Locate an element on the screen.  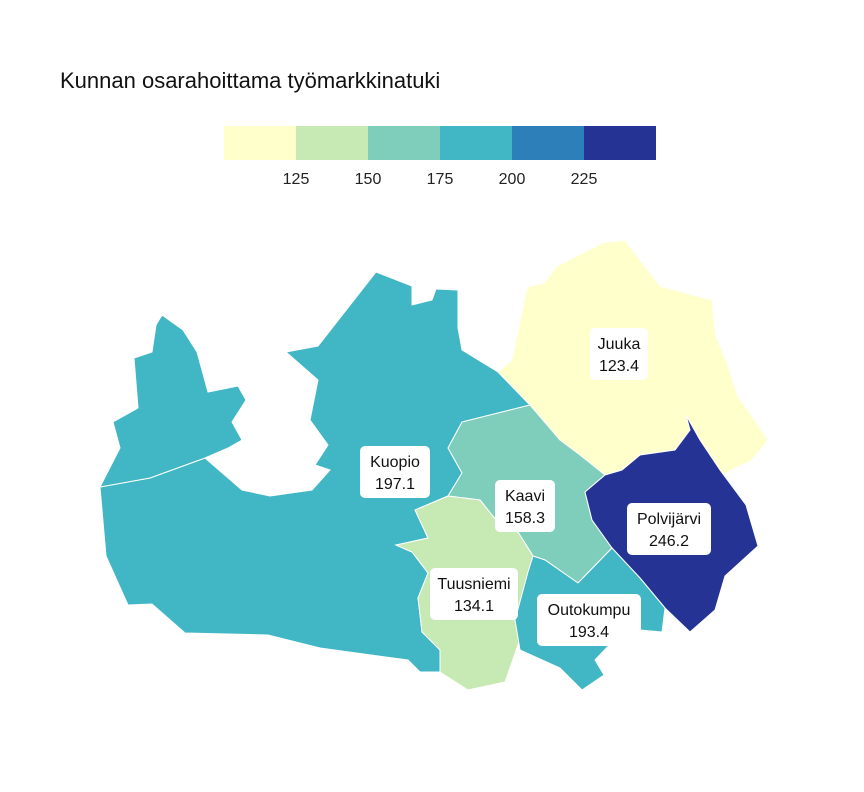
legend: 125 150 175 200 225 is located at coordinates (440, 157).